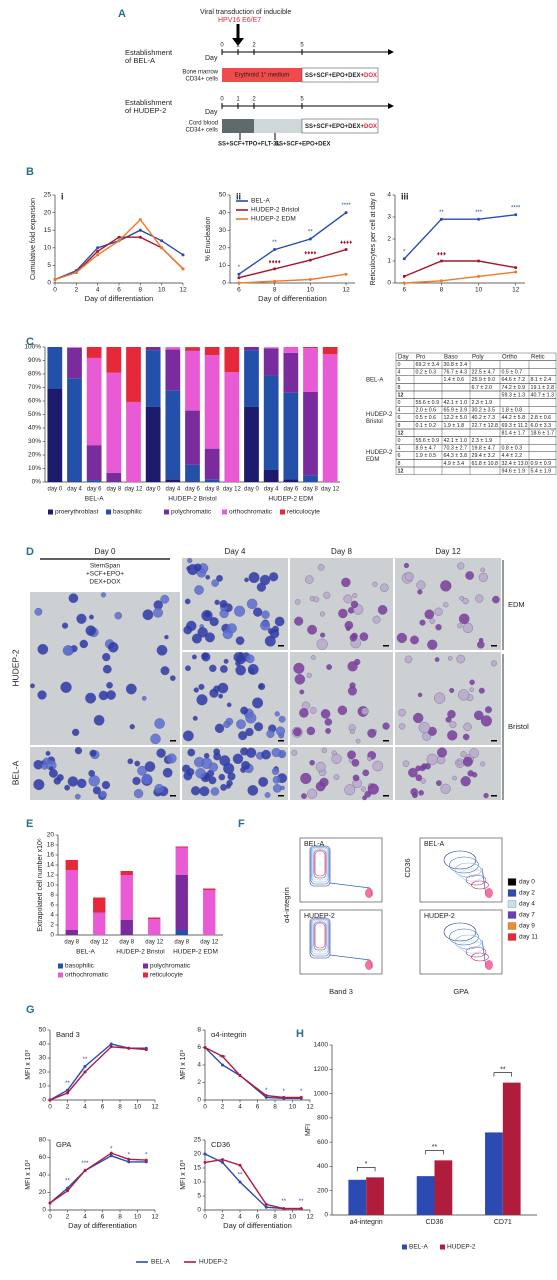 The image size is (557, 1280). I want to click on chart-title: CD36, so click(220, 1144).